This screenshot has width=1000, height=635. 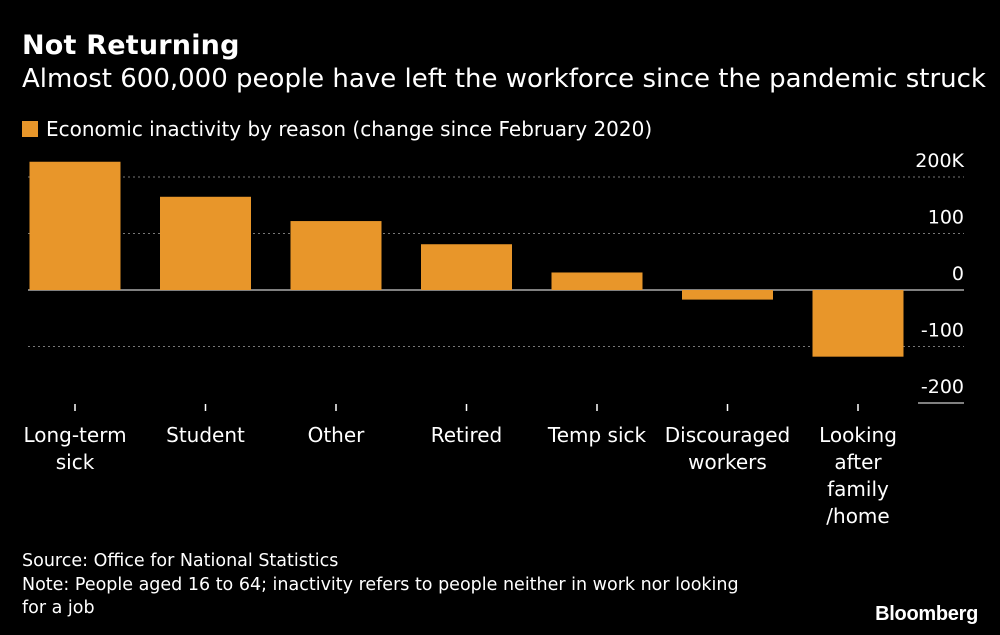 I want to click on x-tick-label: Long-term sick, so click(x=74, y=448).